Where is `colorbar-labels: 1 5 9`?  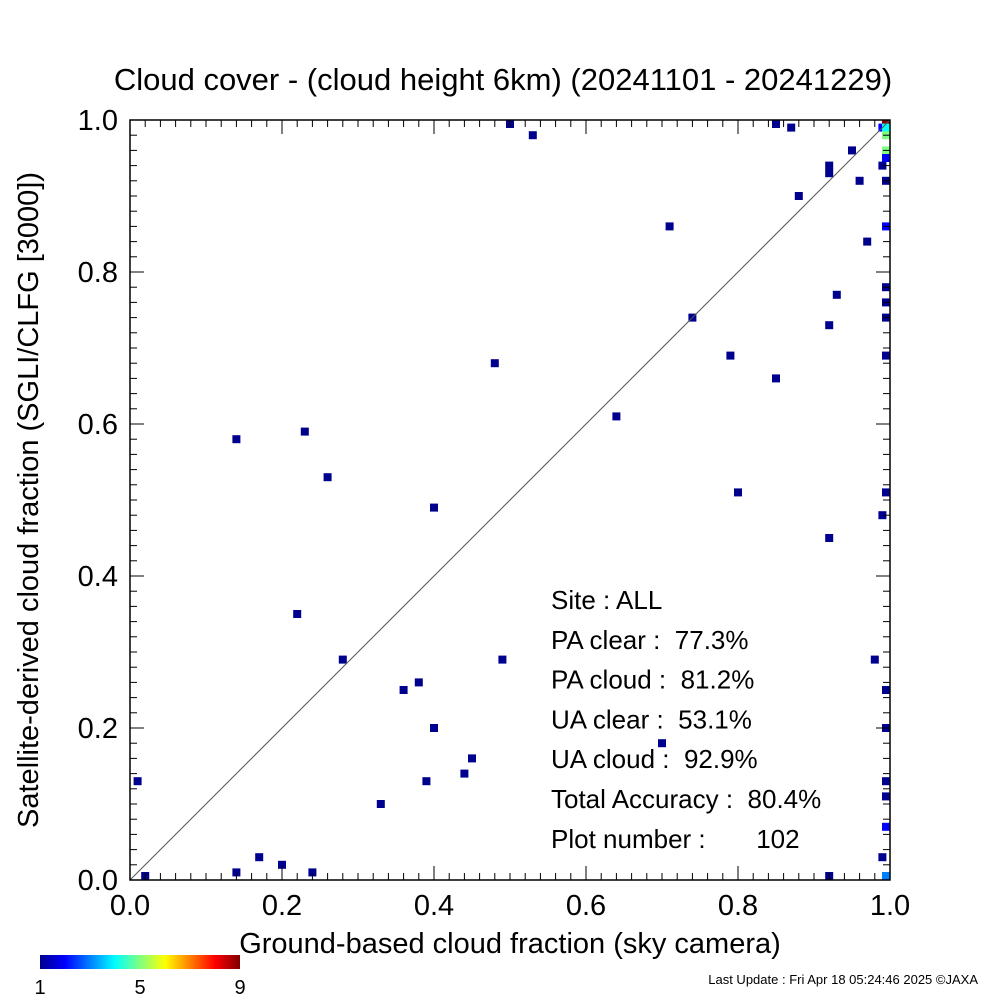
colorbar-labels: 1 5 9 is located at coordinates (139, 988).